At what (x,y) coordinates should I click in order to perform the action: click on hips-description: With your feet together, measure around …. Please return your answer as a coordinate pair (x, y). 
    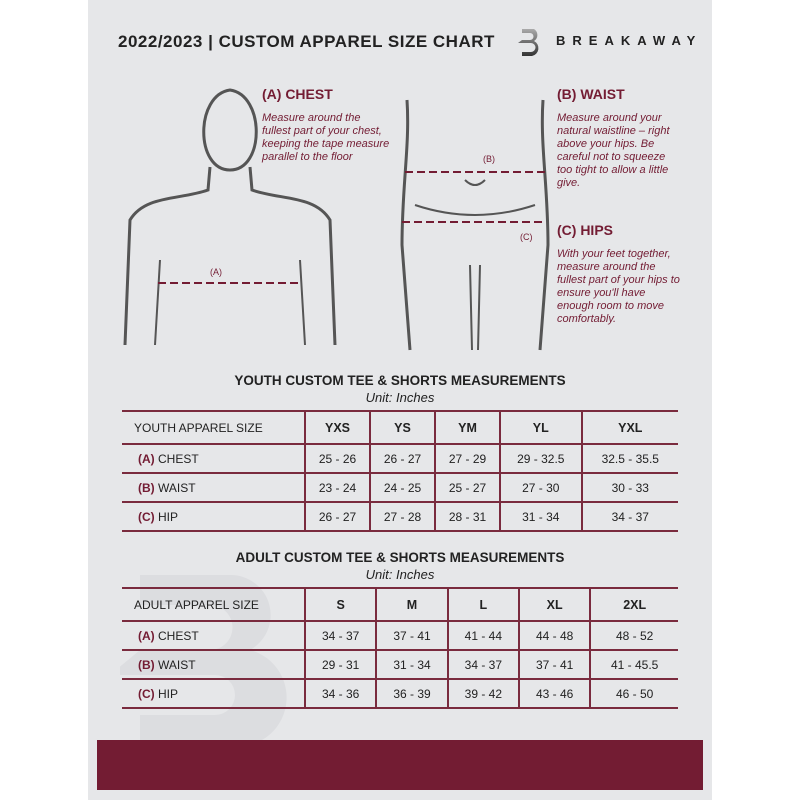
    Looking at the image, I should click on (618, 286).